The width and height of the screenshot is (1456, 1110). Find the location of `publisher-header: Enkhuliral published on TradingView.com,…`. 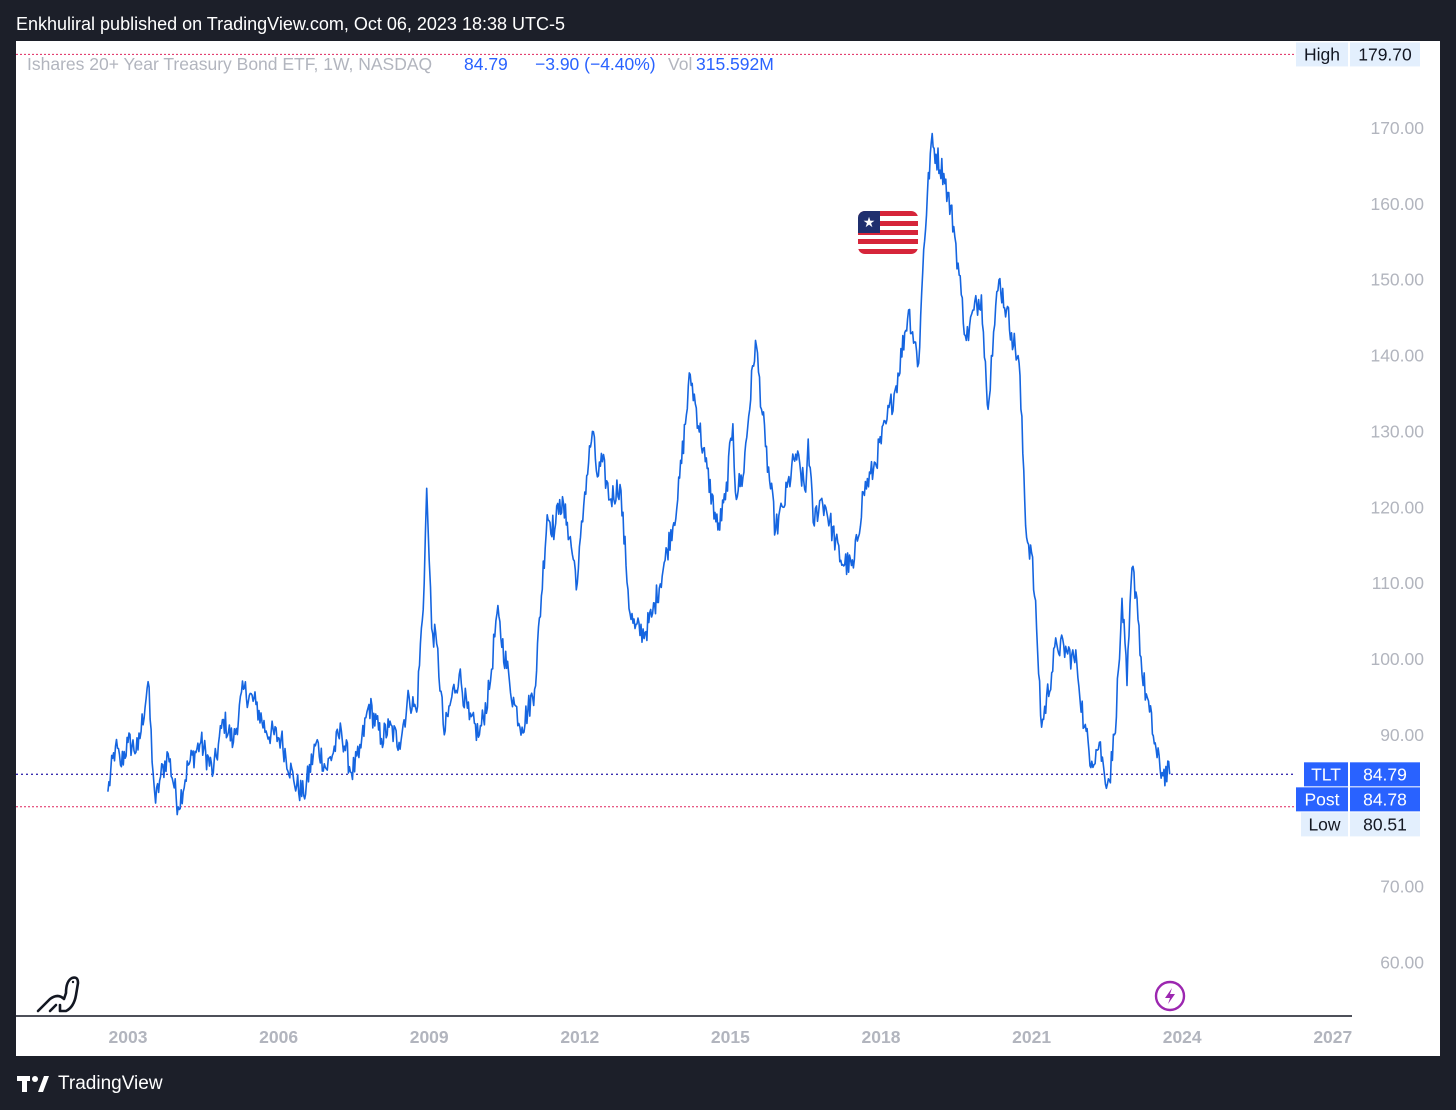

publisher-header: Enkhuliral published on TradingView.com,… is located at coordinates (290, 24).